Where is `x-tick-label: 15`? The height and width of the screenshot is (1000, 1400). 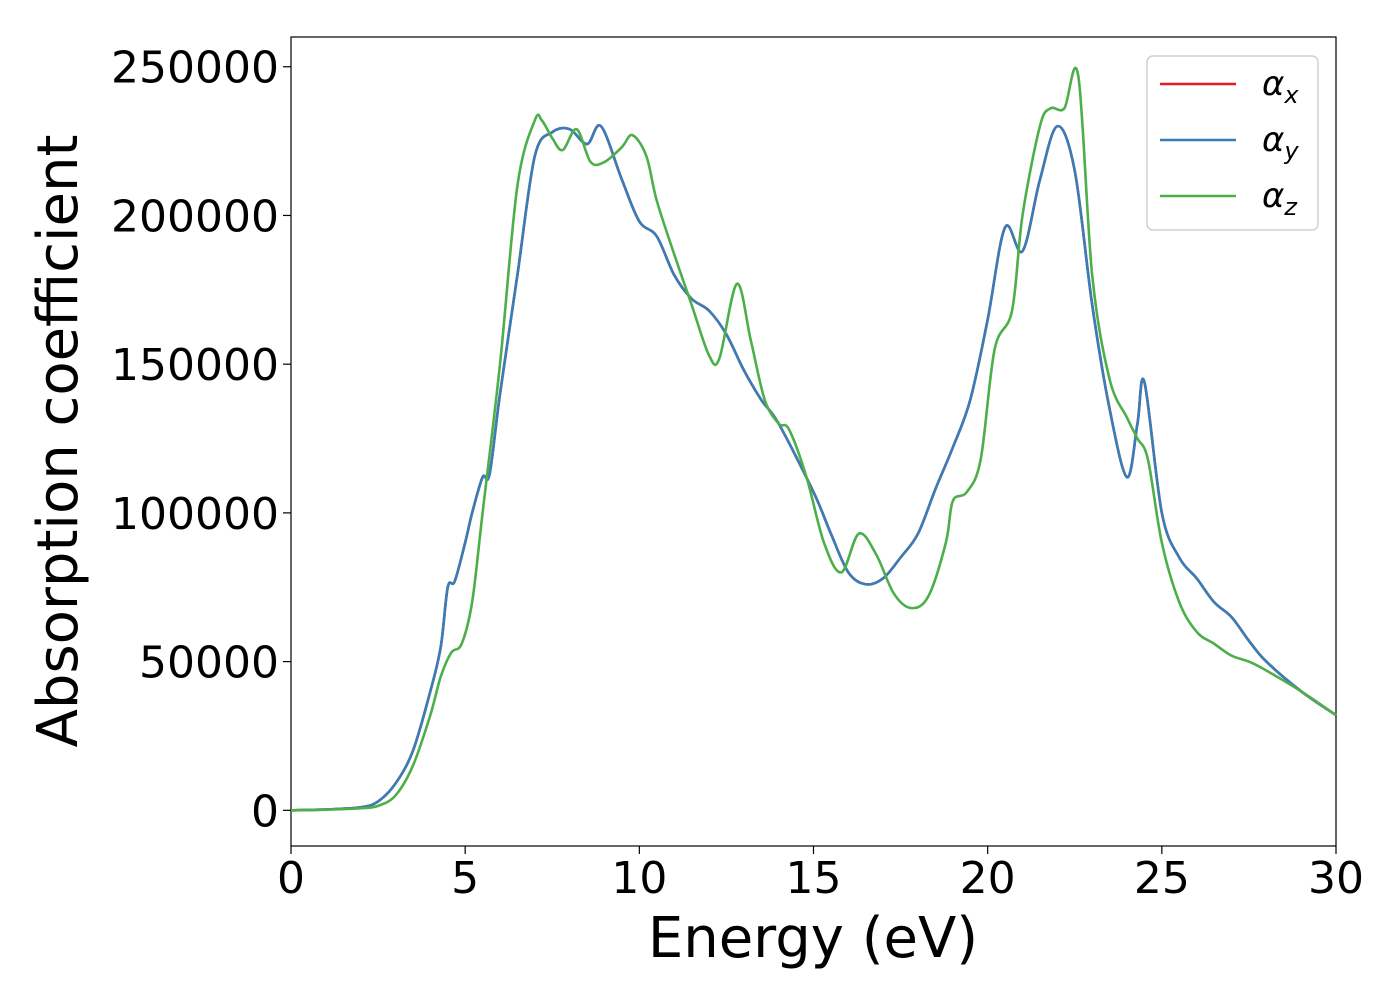
x-tick-label: 15 is located at coordinates (814, 878).